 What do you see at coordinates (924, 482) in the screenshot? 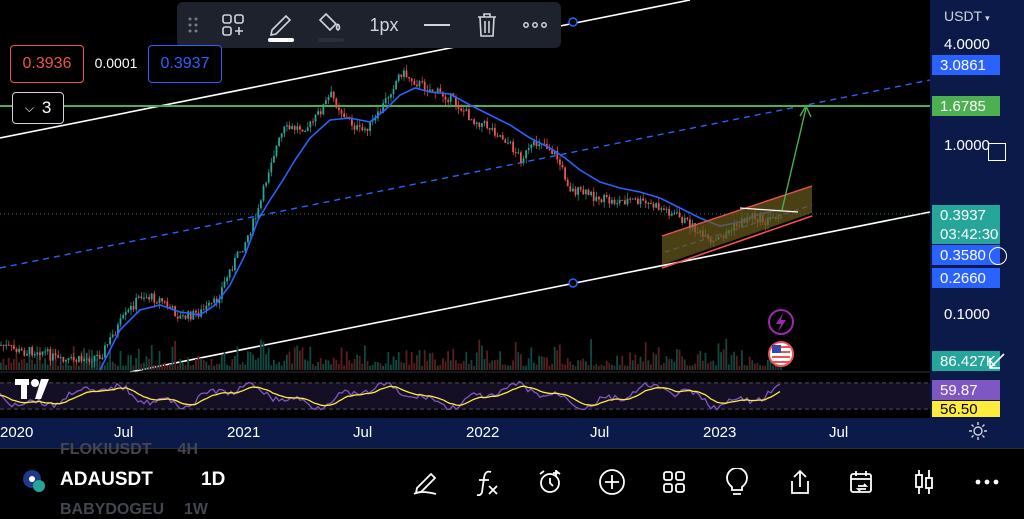
I see `candlestick-chart-icon` at bounding box center [924, 482].